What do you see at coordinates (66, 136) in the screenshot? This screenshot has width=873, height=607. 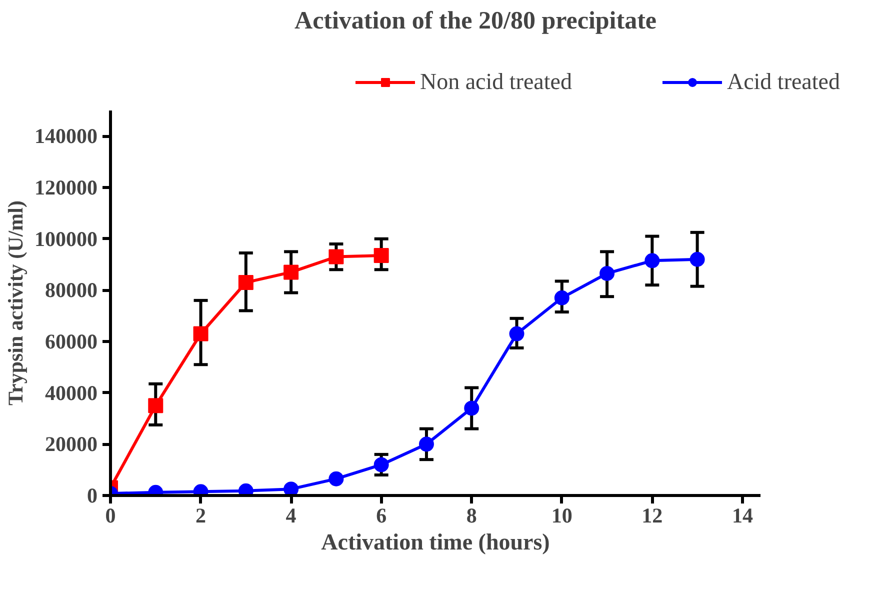 I see `y-tick-label: 140000` at bounding box center [66, 136].